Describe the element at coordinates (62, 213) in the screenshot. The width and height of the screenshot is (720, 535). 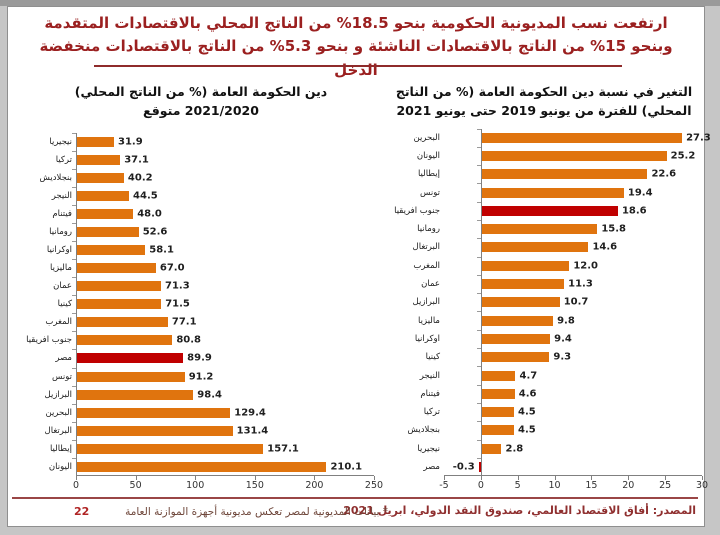
I see `category-label: فيتنام` at that location.